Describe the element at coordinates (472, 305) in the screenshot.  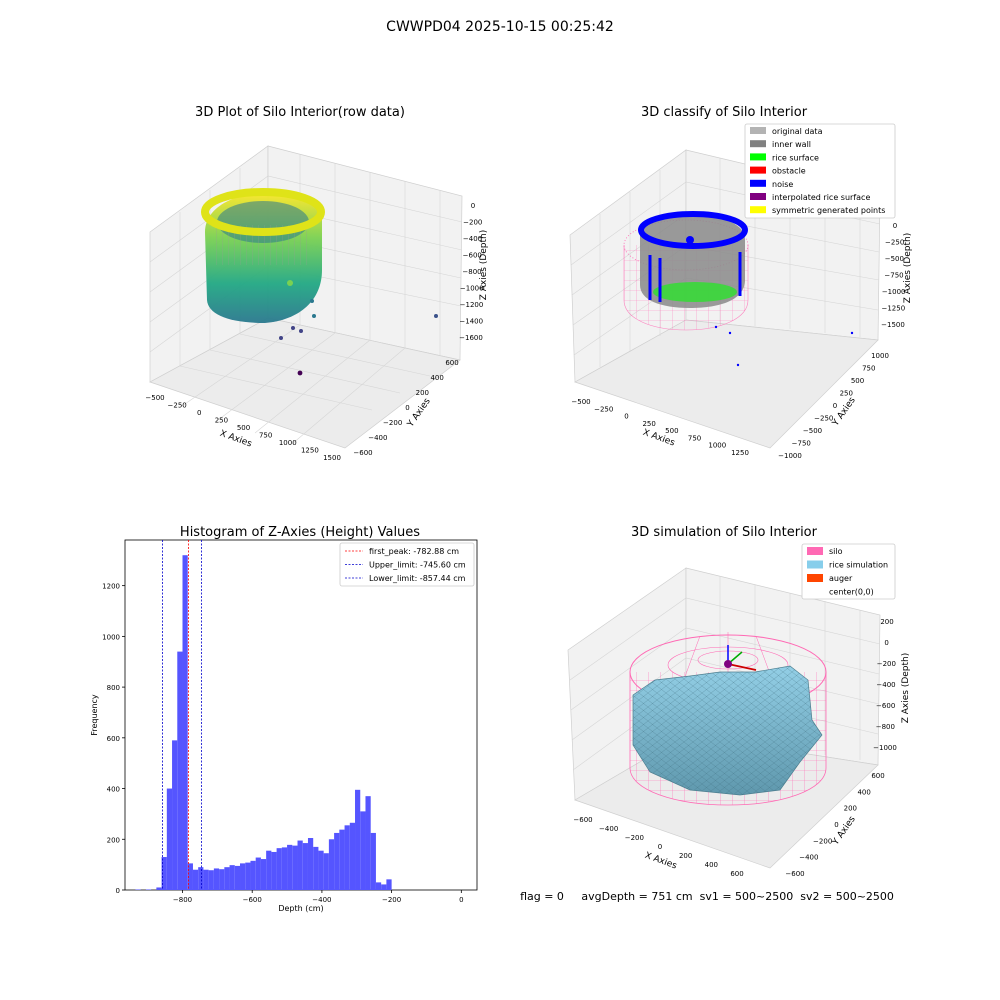
I see `raw-z-tick: −1200` at that location.